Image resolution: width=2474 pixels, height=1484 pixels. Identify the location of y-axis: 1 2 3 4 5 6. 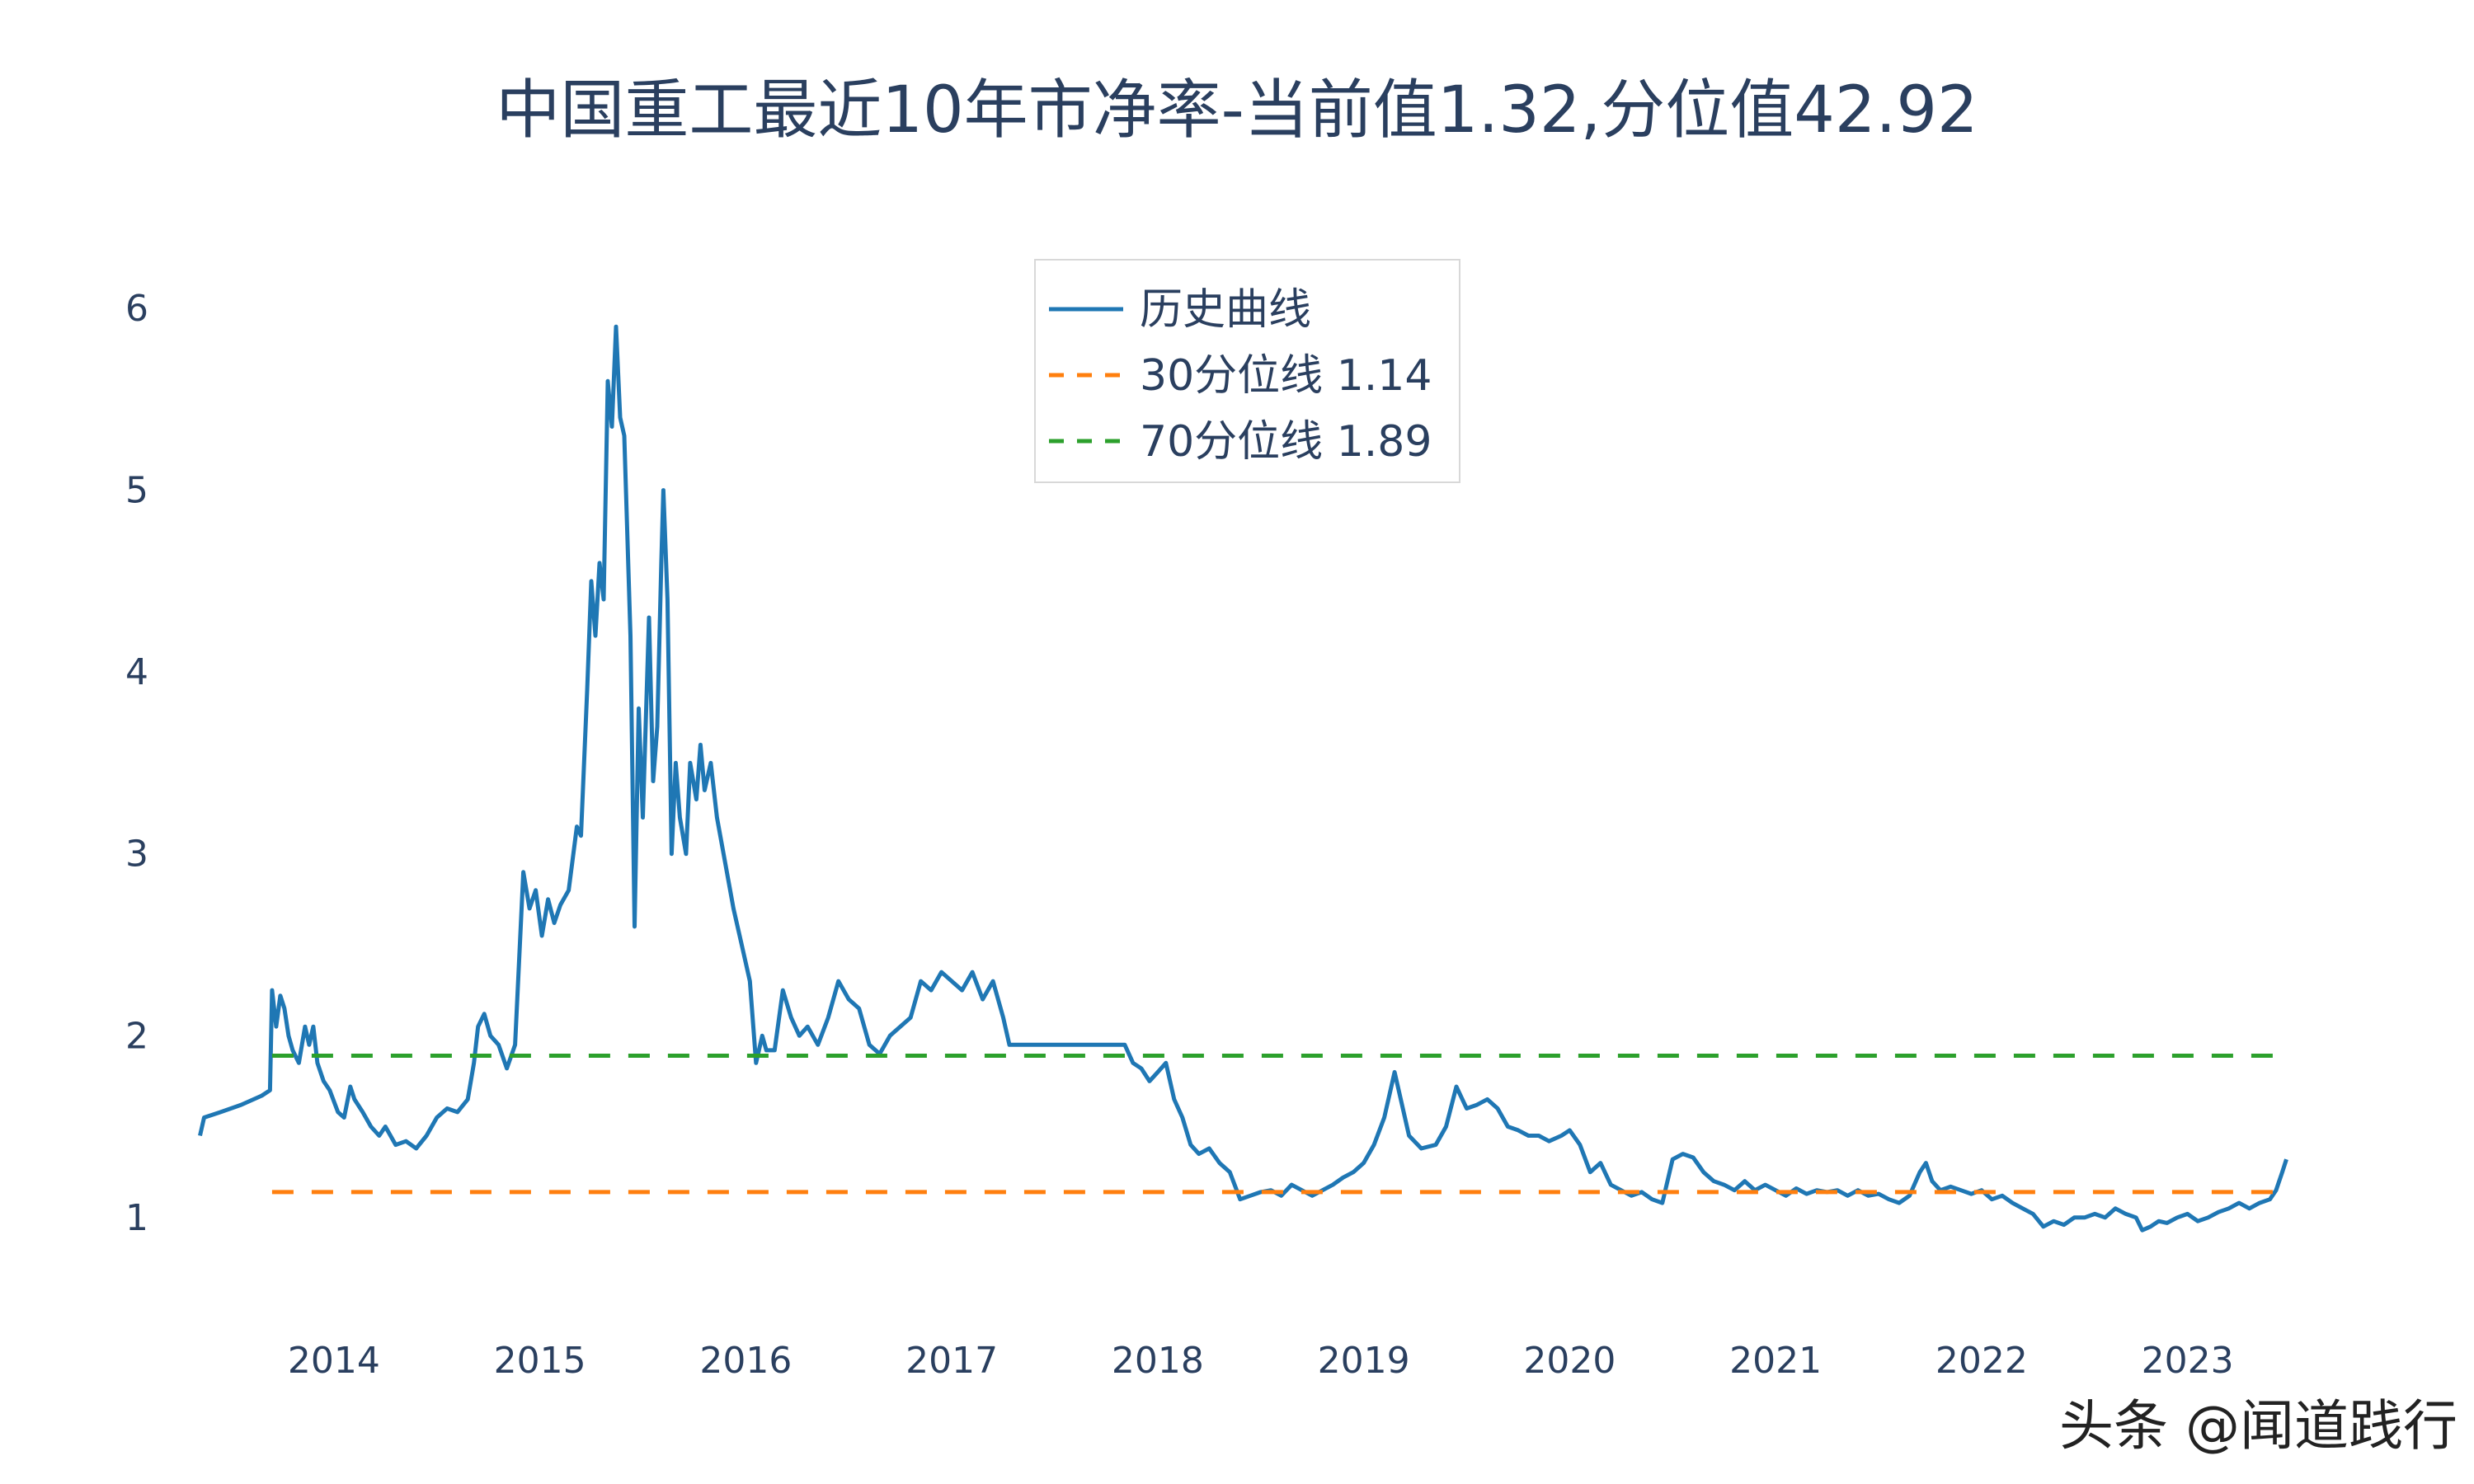
(136, 763).